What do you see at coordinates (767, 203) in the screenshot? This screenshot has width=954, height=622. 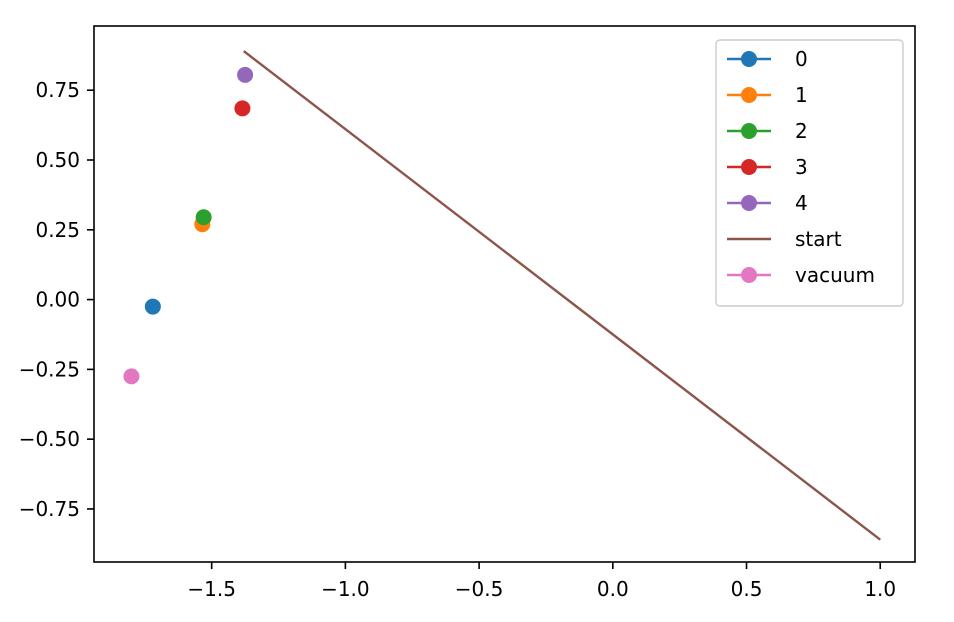 I see `legend-item: 4` at bounding box center [767, 203].